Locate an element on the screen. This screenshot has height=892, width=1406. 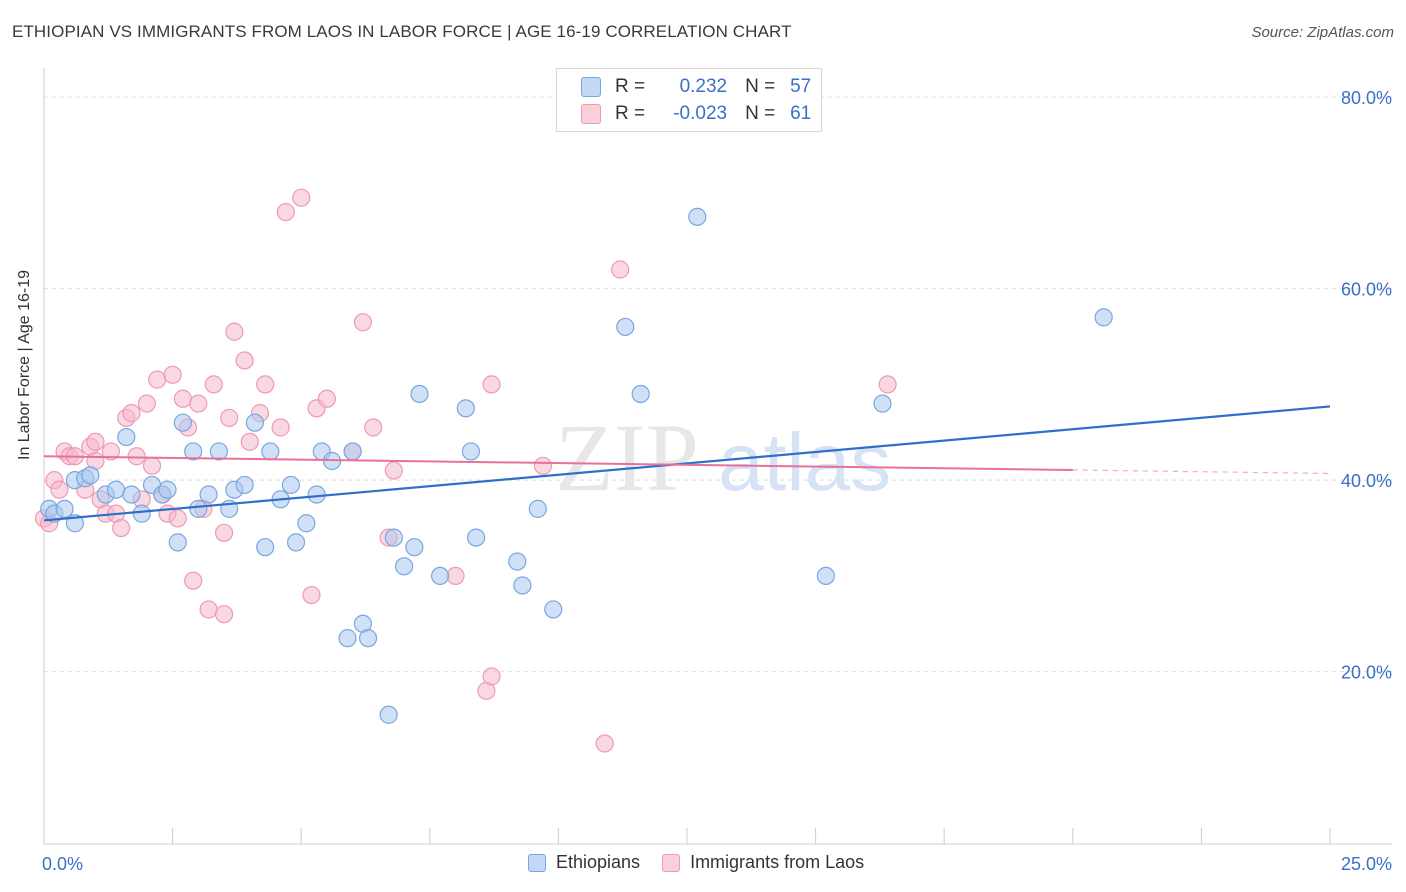
trend-lines is located at coordinates (687, 463).